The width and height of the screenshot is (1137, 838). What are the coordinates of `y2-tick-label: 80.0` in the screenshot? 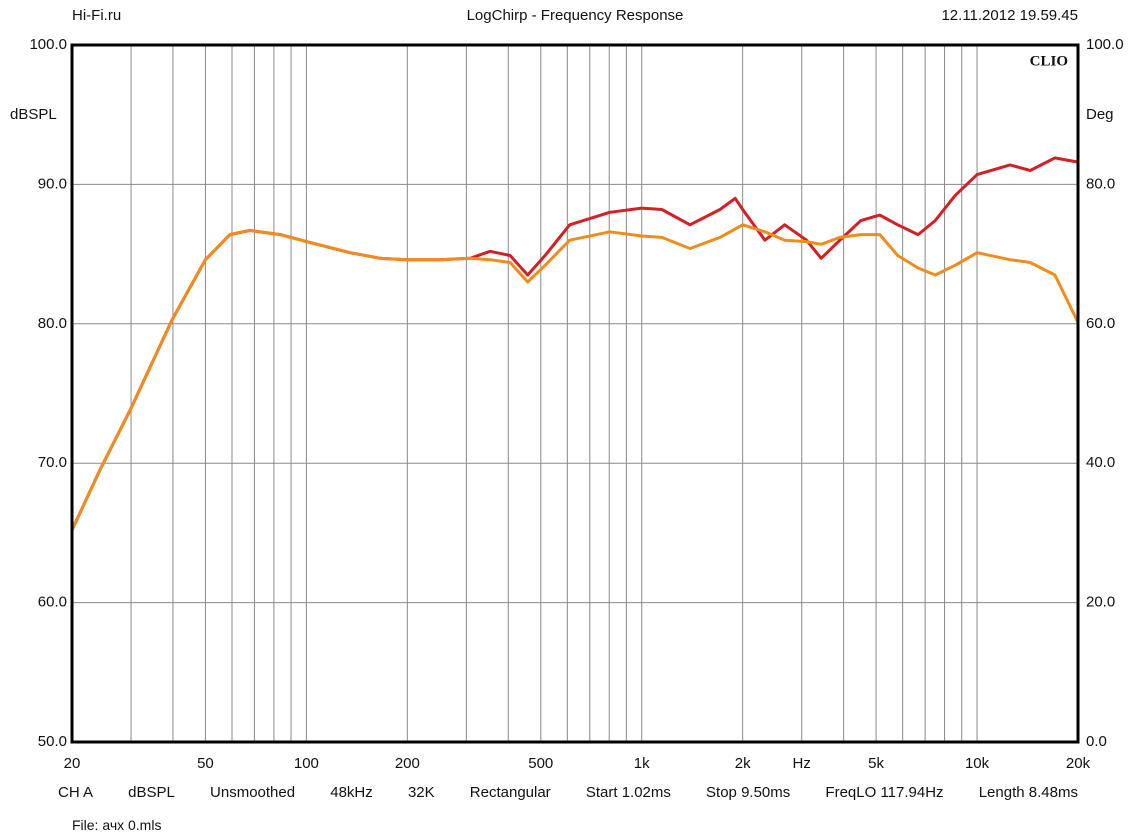 It's located at (1100, 183).